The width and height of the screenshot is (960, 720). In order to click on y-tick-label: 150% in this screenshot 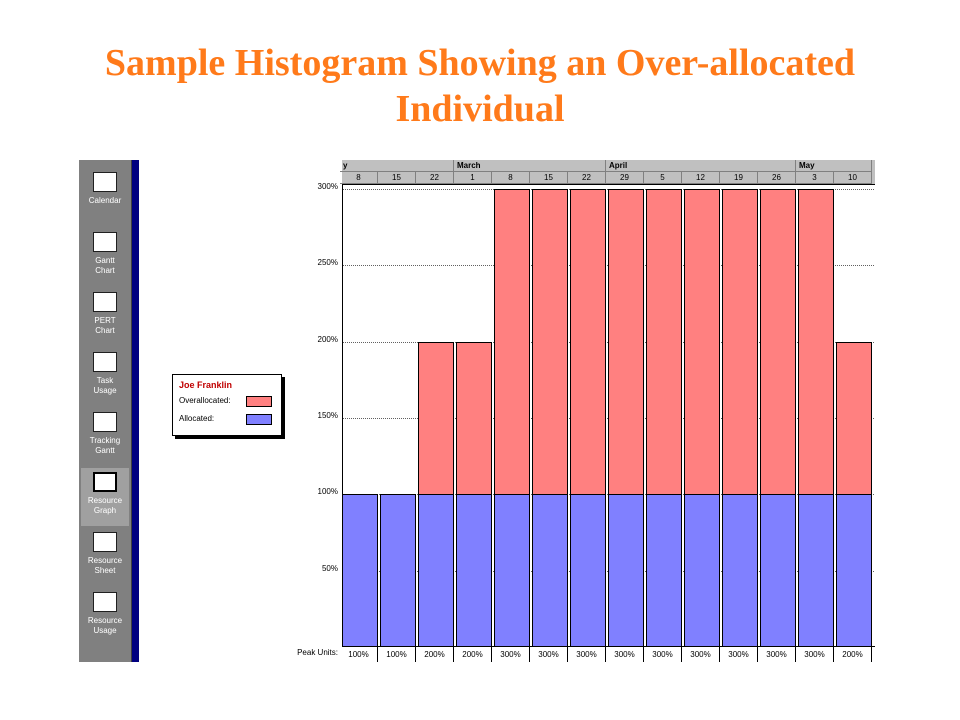, I will do `click(327, 415)`.